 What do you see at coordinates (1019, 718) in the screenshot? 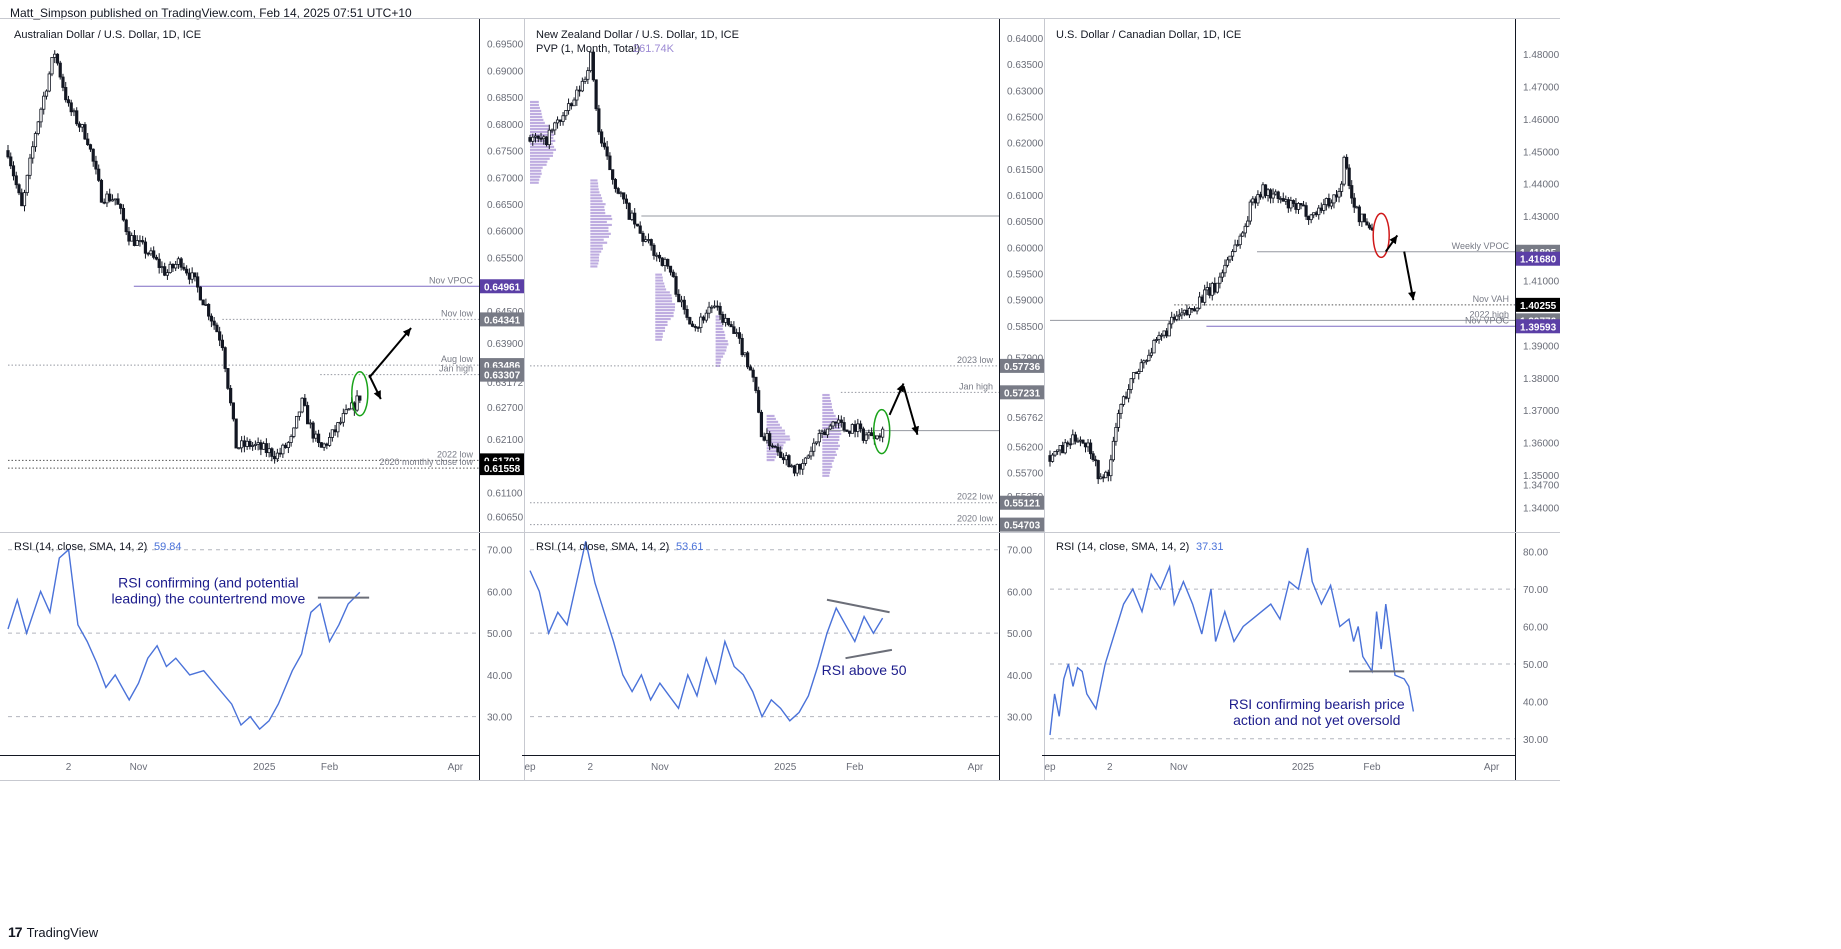
I see `rsi-tick-label: 30.00` at bounding box center [1019, 718].